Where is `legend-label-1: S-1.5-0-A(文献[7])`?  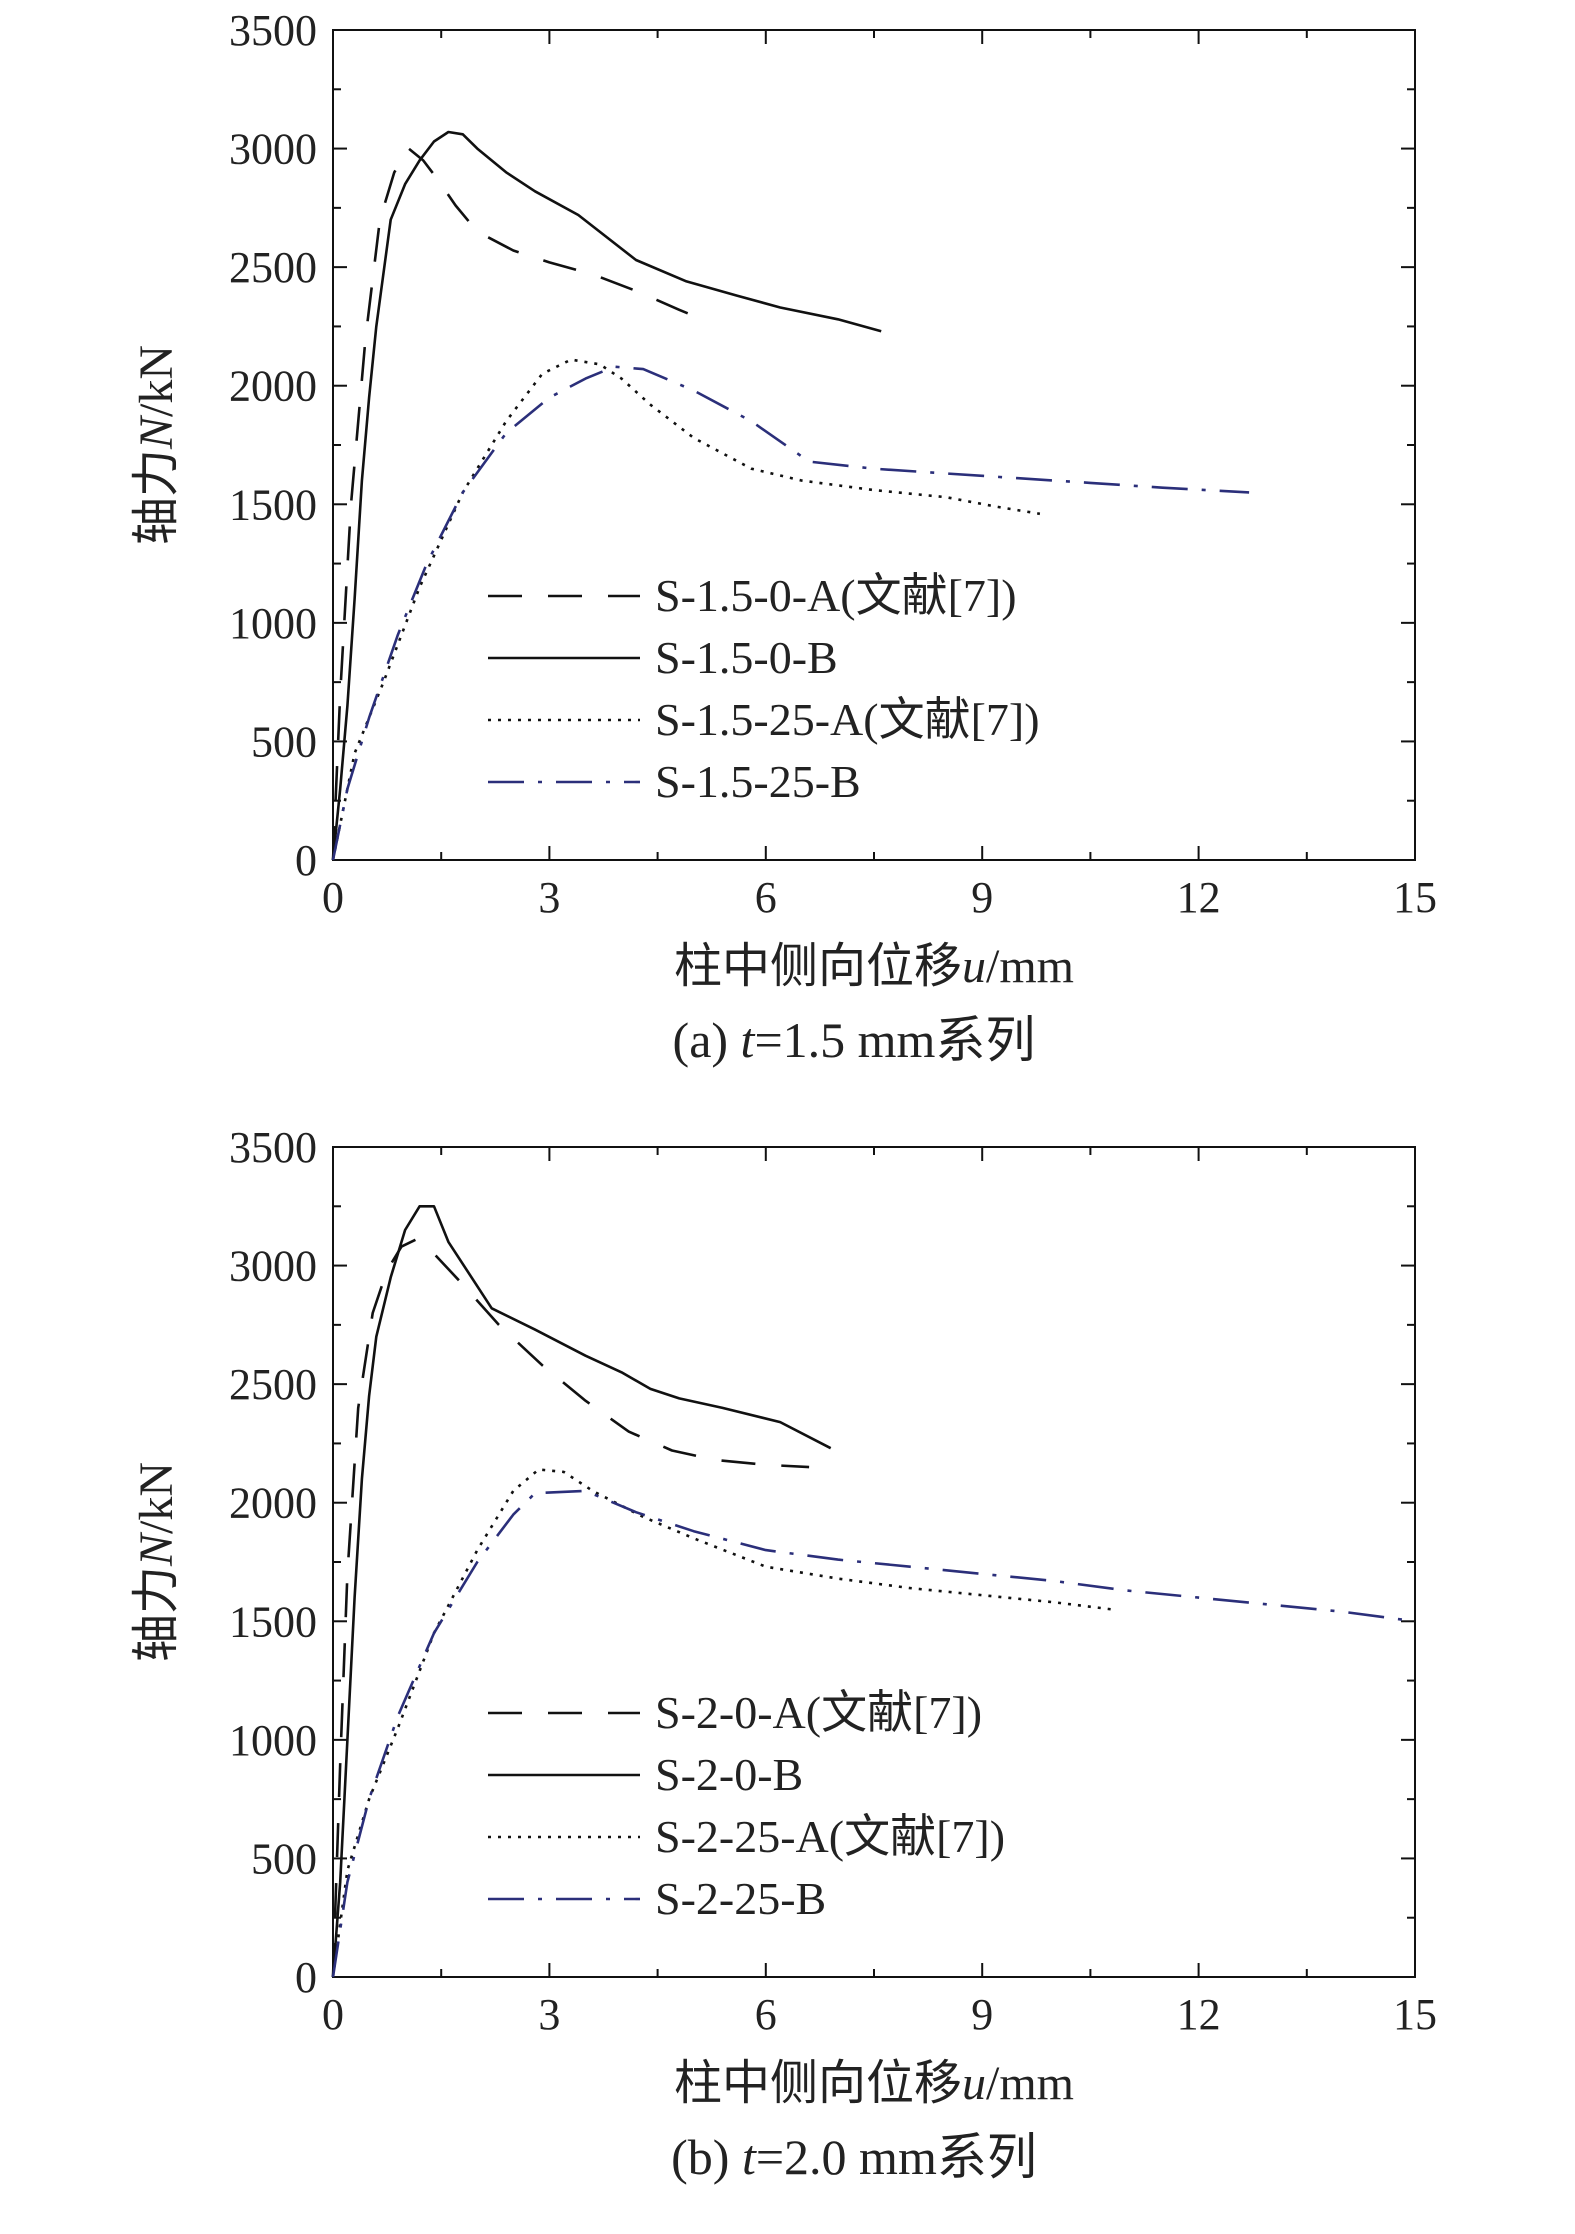 legend-label-1: S-1.5-0-A(文献[7]) is located at coordinates (836, 595).